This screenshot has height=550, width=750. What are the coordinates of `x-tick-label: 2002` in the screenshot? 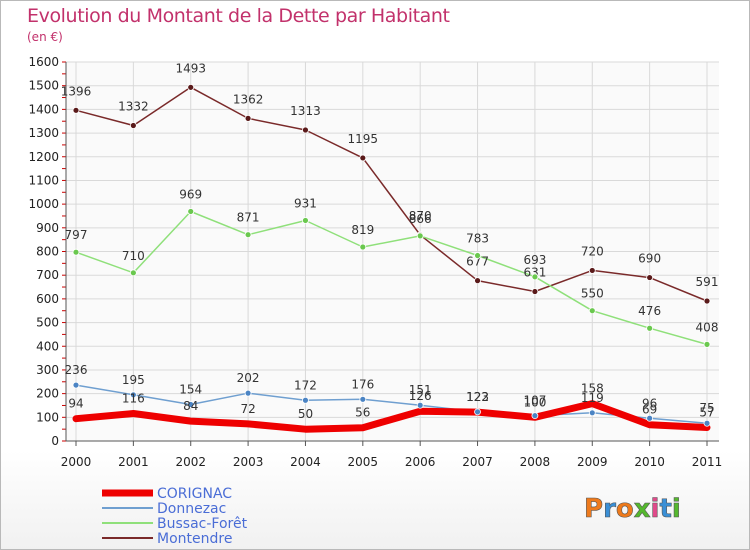 It's located at (190, 462).